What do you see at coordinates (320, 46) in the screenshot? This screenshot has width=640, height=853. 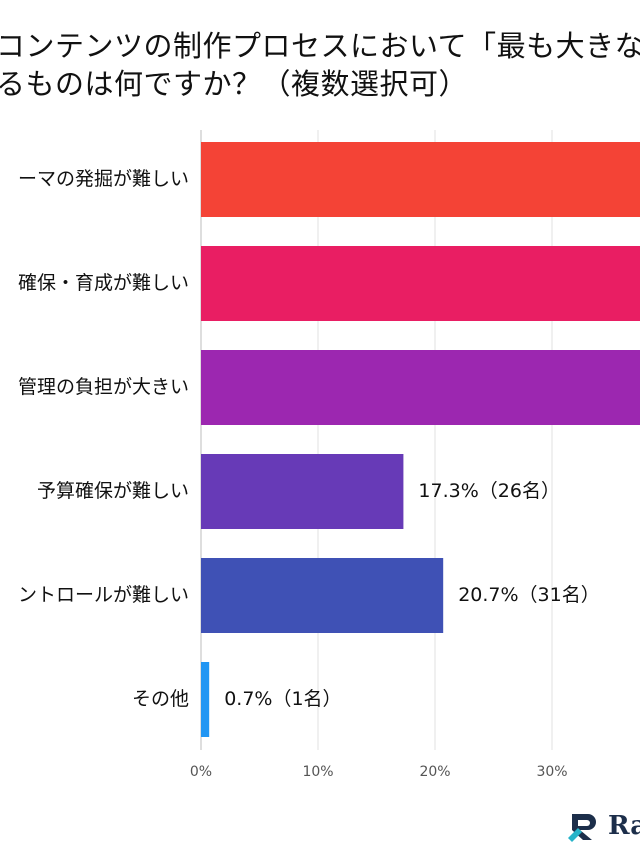 I see `chart-title-line-1: コンテンツの制作プロセスにおいて「最も大きな` at bounding box center [320, 46].